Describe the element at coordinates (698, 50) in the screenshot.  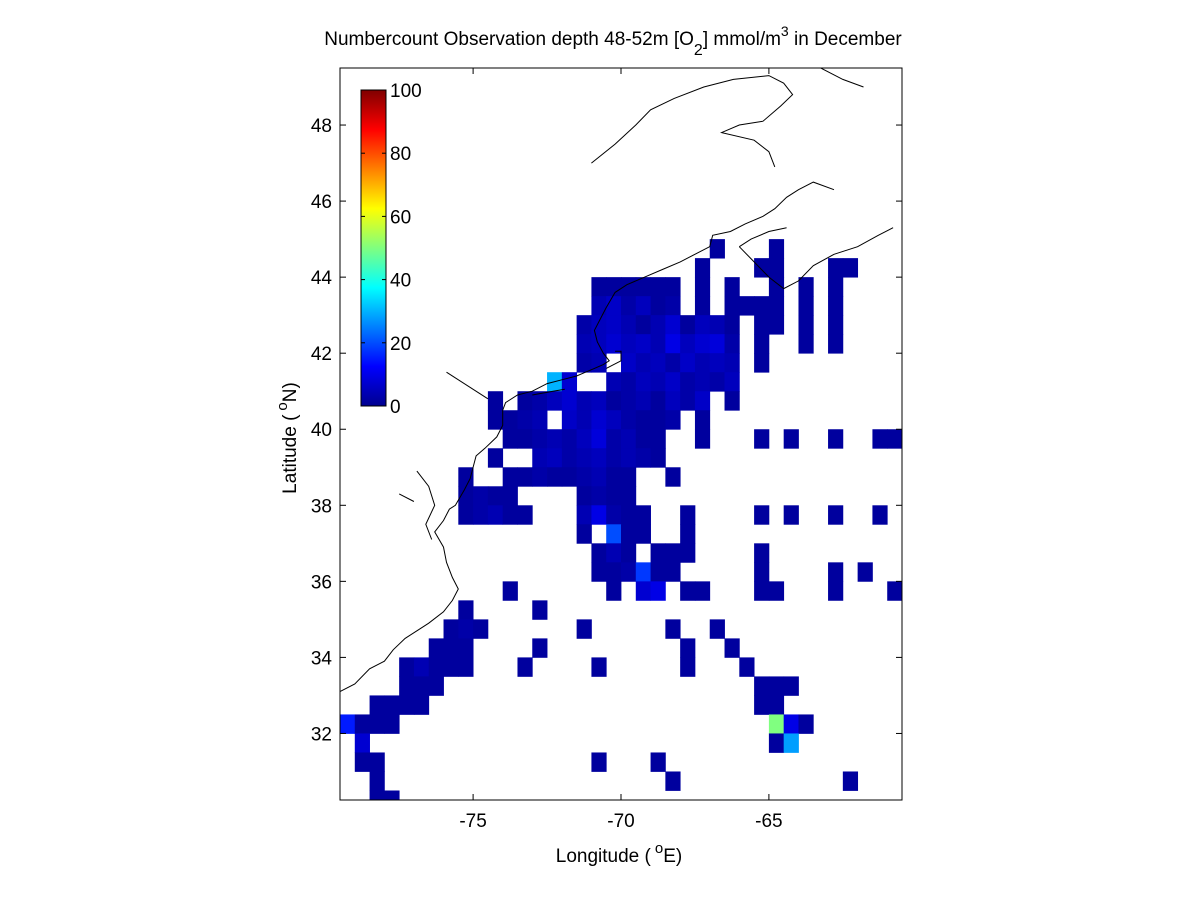
I see `title-subscript: 2` at that location.